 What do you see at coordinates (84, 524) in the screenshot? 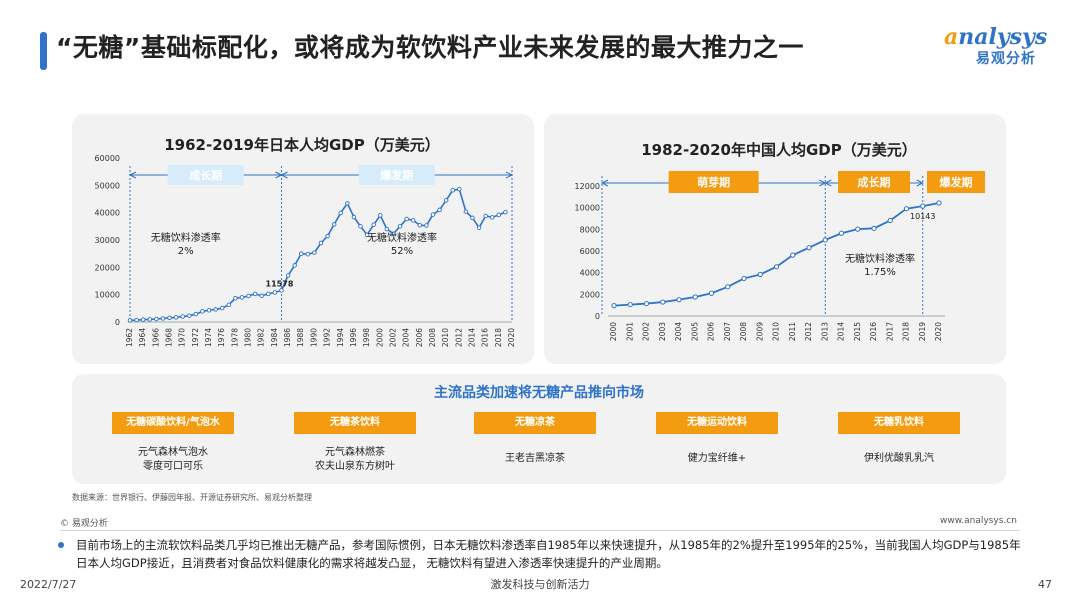
I see `copyright: © 易观分析` at bounding box center [84, 524].